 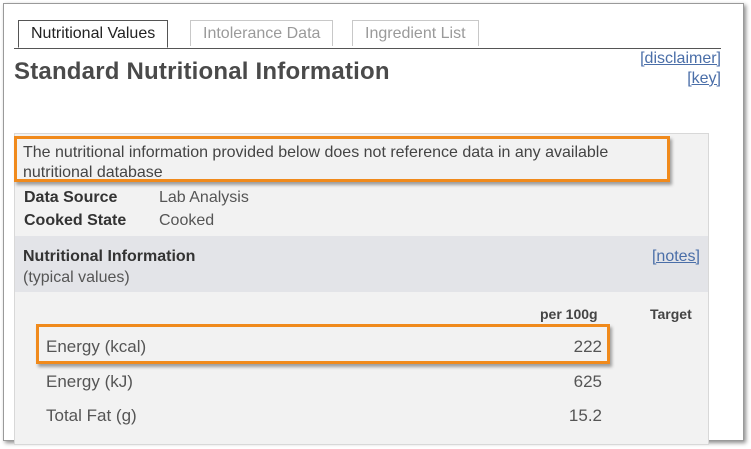 What do you see at coordinates (71, 197) in the screenshot?
I see `meta-label: Data Source` at bounding box center [71, 197].